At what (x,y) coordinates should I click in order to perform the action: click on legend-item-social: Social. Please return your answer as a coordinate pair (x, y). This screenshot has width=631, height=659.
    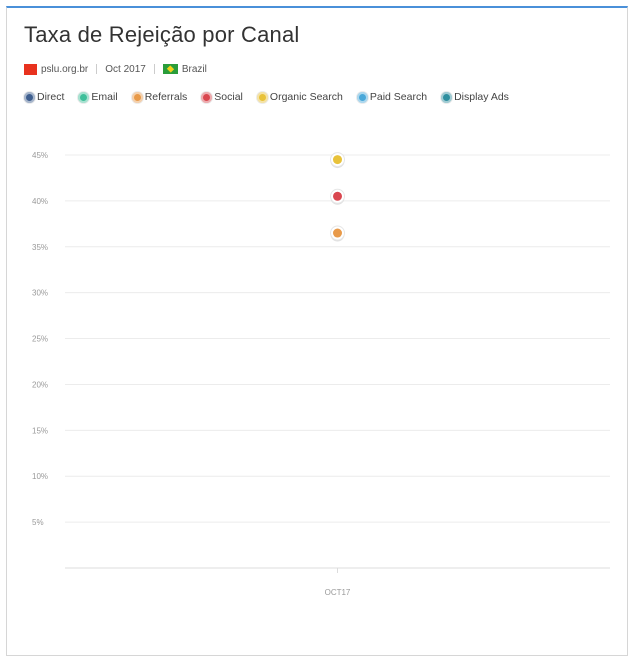
    Looking at the image, I should click on (222, 97).